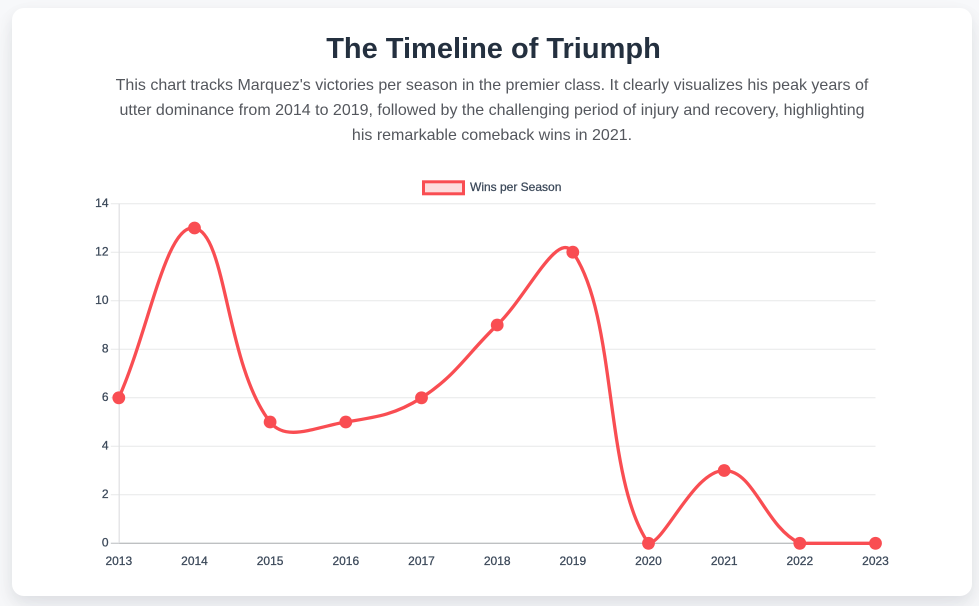 The height and width of the screenshot is (606, 979). Describe the element at coordinates (648, 561) in the screenshot. I see `svg-text: 2020` at that location.